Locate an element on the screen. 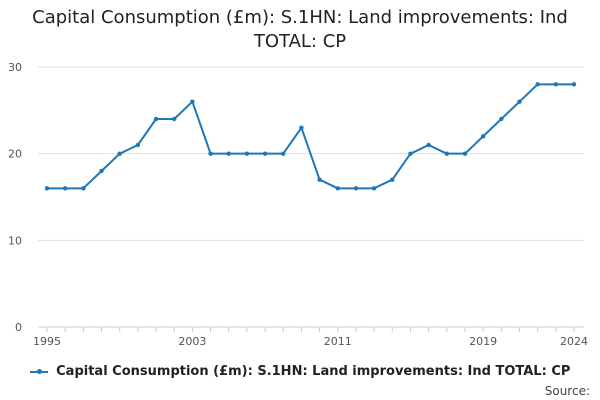 The width and height of the screenshot is (600, 400). data-point-2020 is located at coordinates (501, 119).